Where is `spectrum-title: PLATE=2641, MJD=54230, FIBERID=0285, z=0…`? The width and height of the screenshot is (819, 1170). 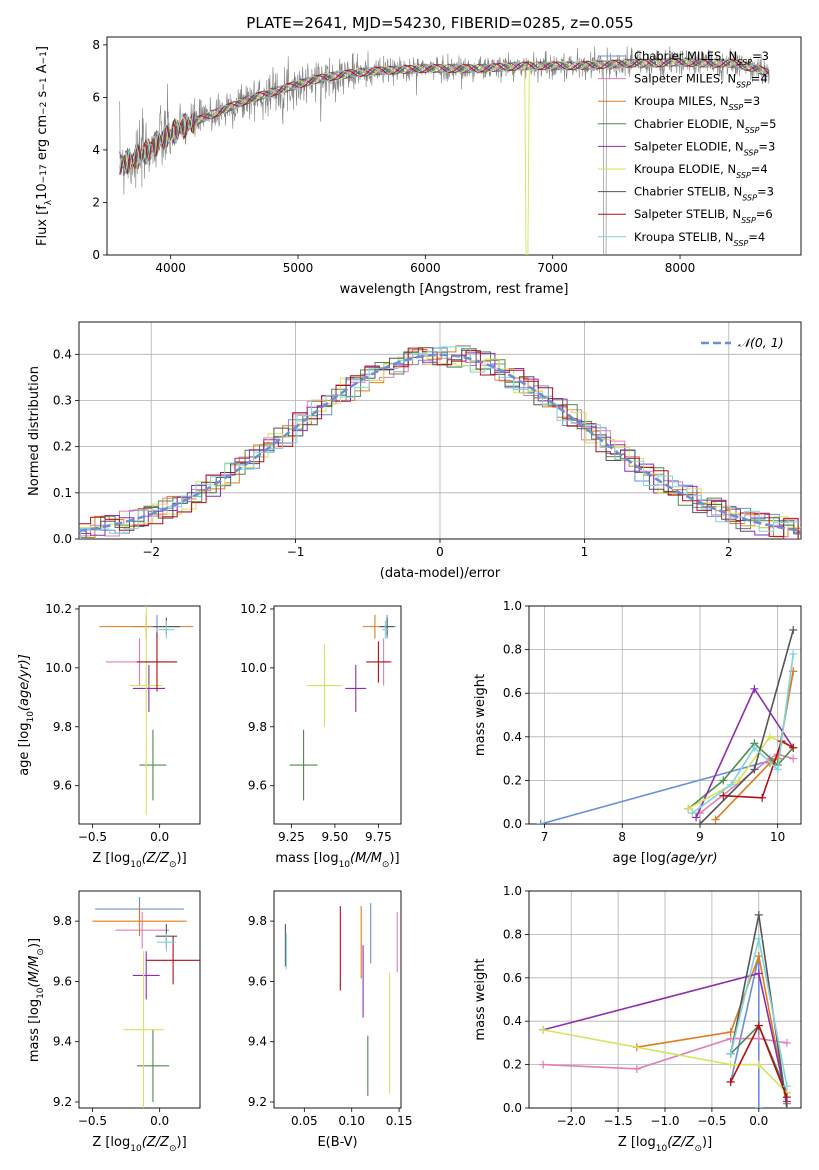
spectrum-title: PLATE=2641, MJD=54230, FIBERID=0285, z=0… is located at coordinates (439, 23).